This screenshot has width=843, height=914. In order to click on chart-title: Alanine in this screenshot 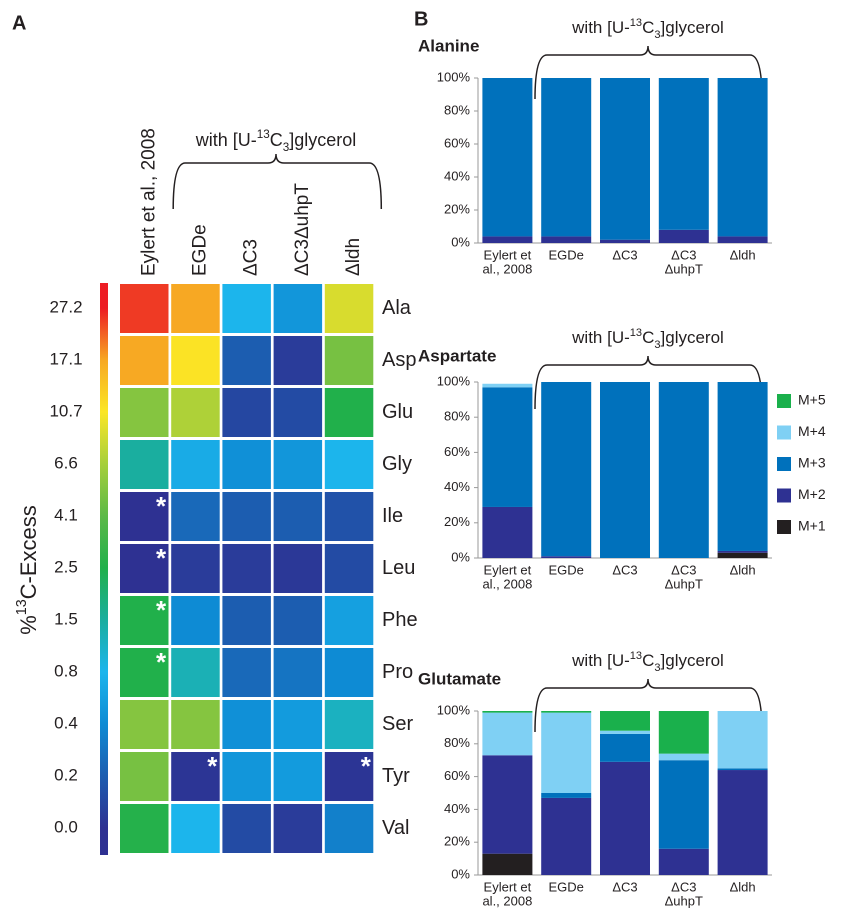, I will do `click(448, 45)`.